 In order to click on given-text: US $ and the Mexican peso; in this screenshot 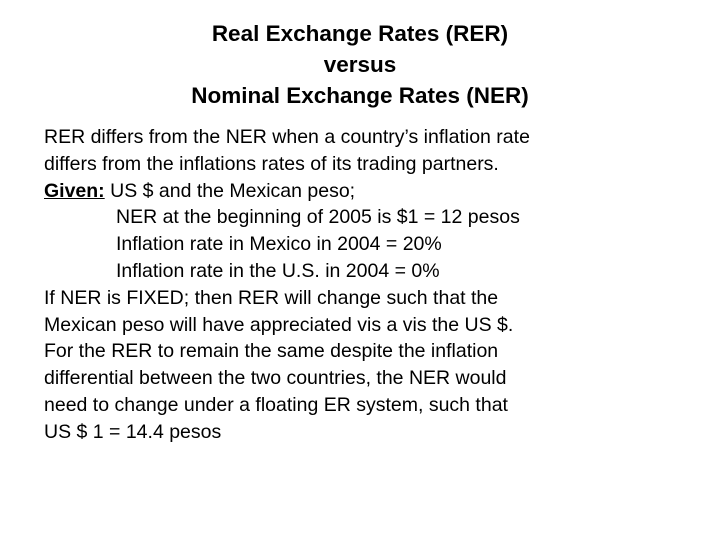, I will do `click(230, 190)`.